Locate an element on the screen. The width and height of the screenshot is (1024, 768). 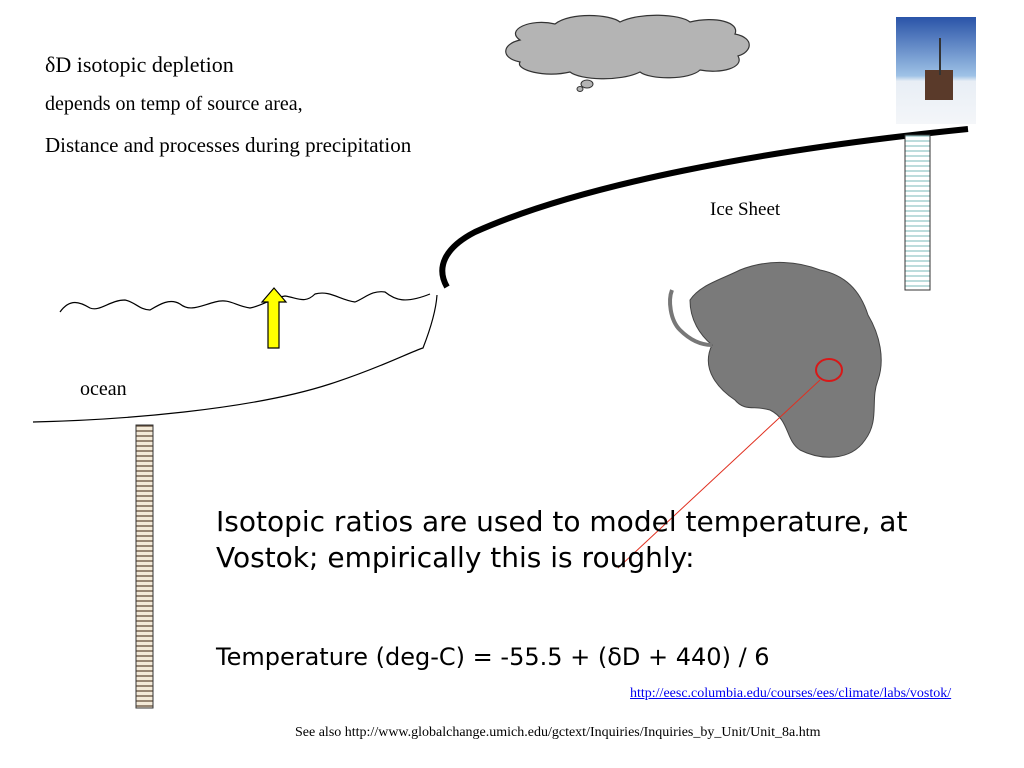
label: ocean is located at coordinates (103, 389).